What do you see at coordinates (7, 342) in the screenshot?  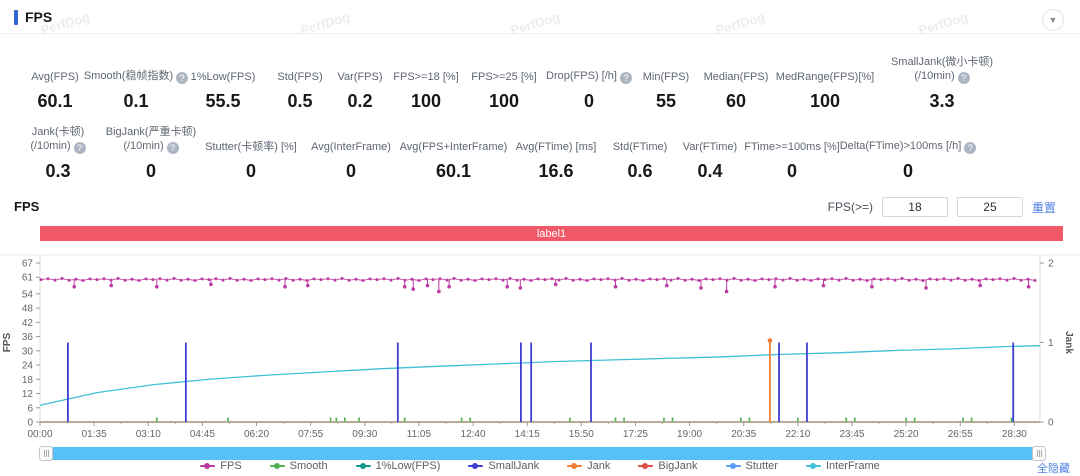 I see `left-axis-title: FPS` at bounding box center [7, 342].